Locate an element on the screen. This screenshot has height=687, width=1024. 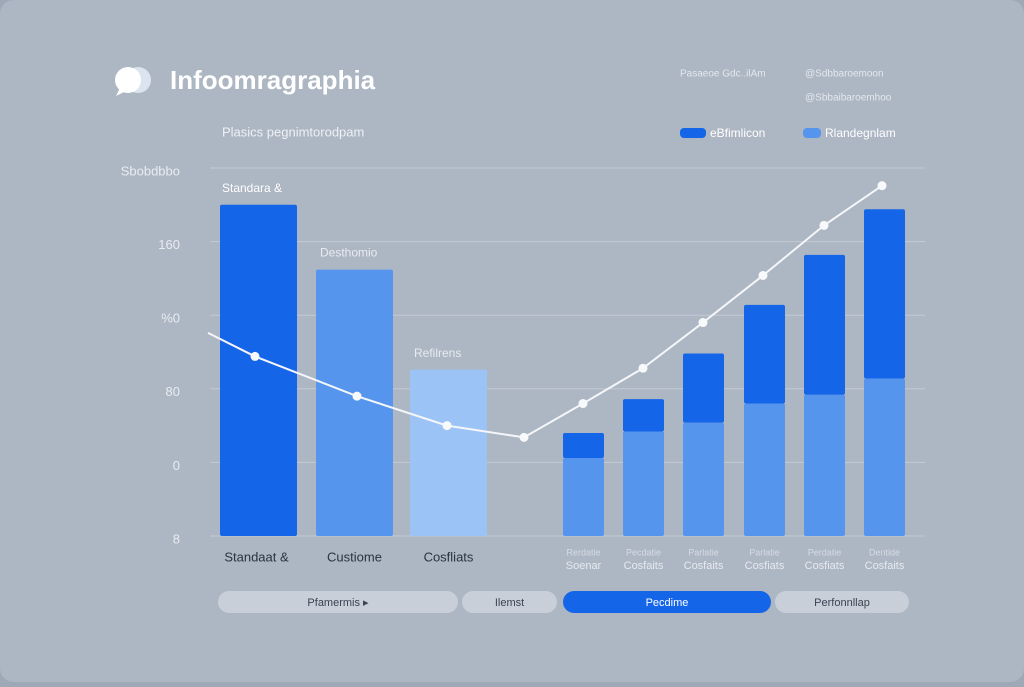
x-tick-label: Custiome is located at coordinates (354, 556).